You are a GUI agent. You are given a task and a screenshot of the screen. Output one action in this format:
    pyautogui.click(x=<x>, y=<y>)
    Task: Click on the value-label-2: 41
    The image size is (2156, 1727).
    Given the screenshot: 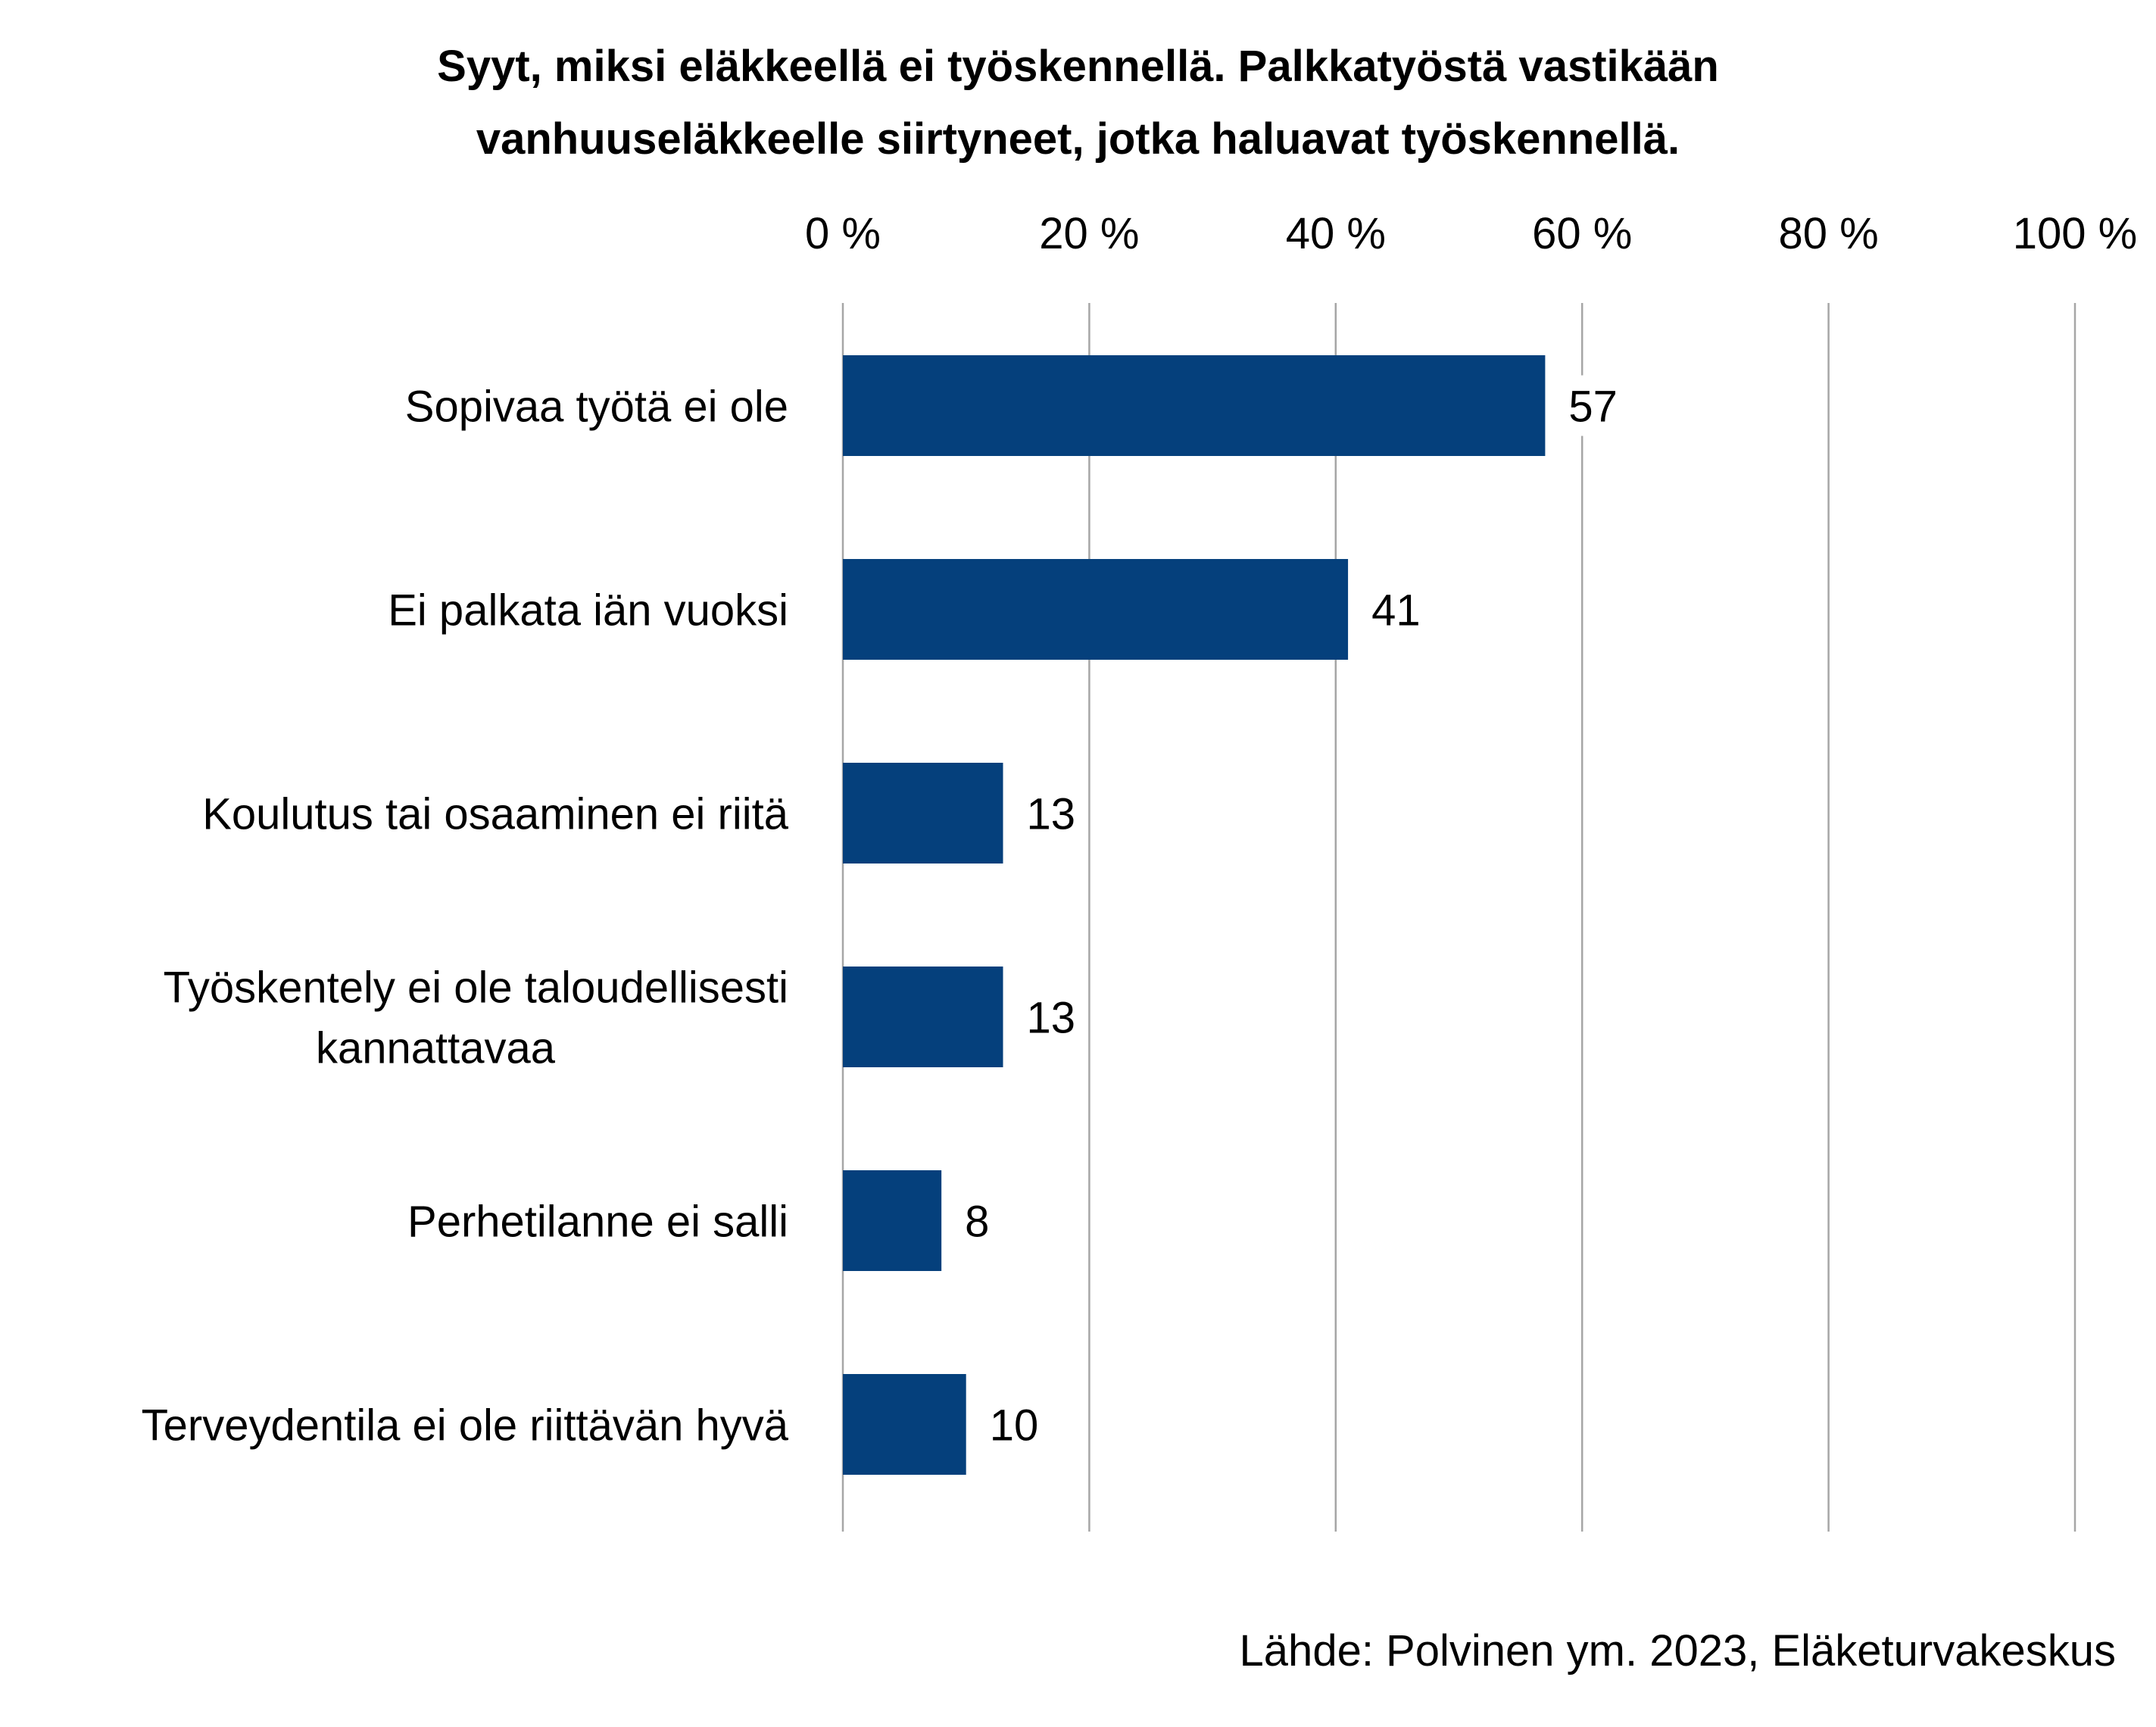 What is the action you would take?
    pyautogui.click(x=1396, y=611)
    